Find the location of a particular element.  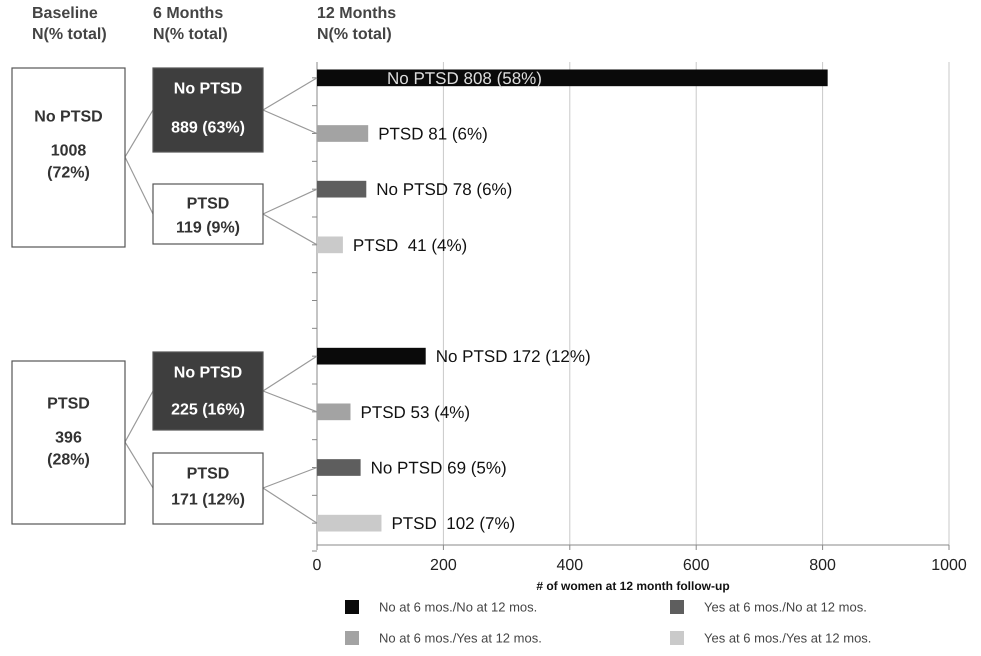

legend-label: No at 6 mos./No at 12 mos. is located at coordinates (458, 607).